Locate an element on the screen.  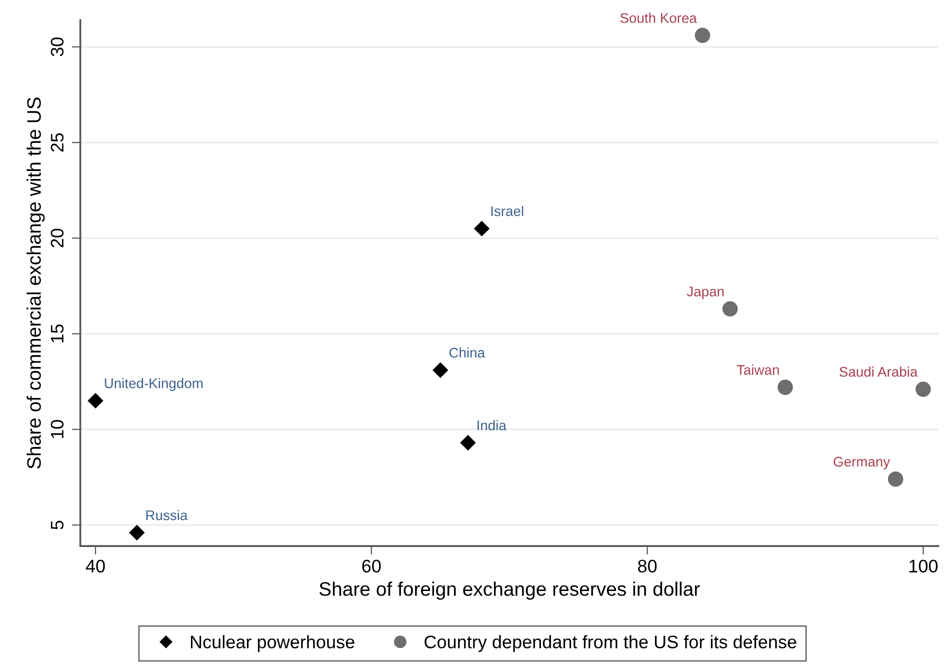
y-tick-label: 30 is located at coordinates (57, 47).